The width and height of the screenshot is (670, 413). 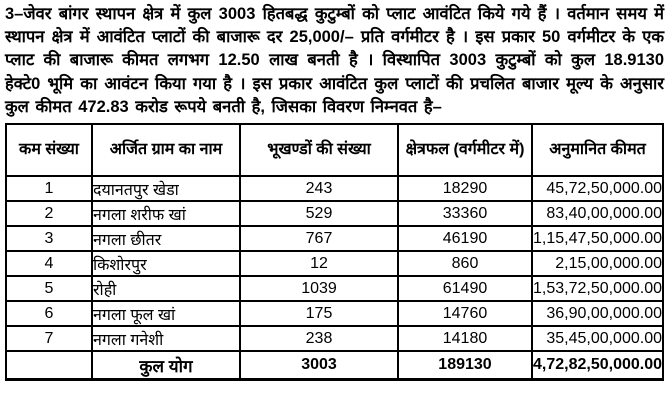 What do you see at coordinates (465, 365) in the screenshot?
I see `total-area: 189130` at bounding box center [465, 365].